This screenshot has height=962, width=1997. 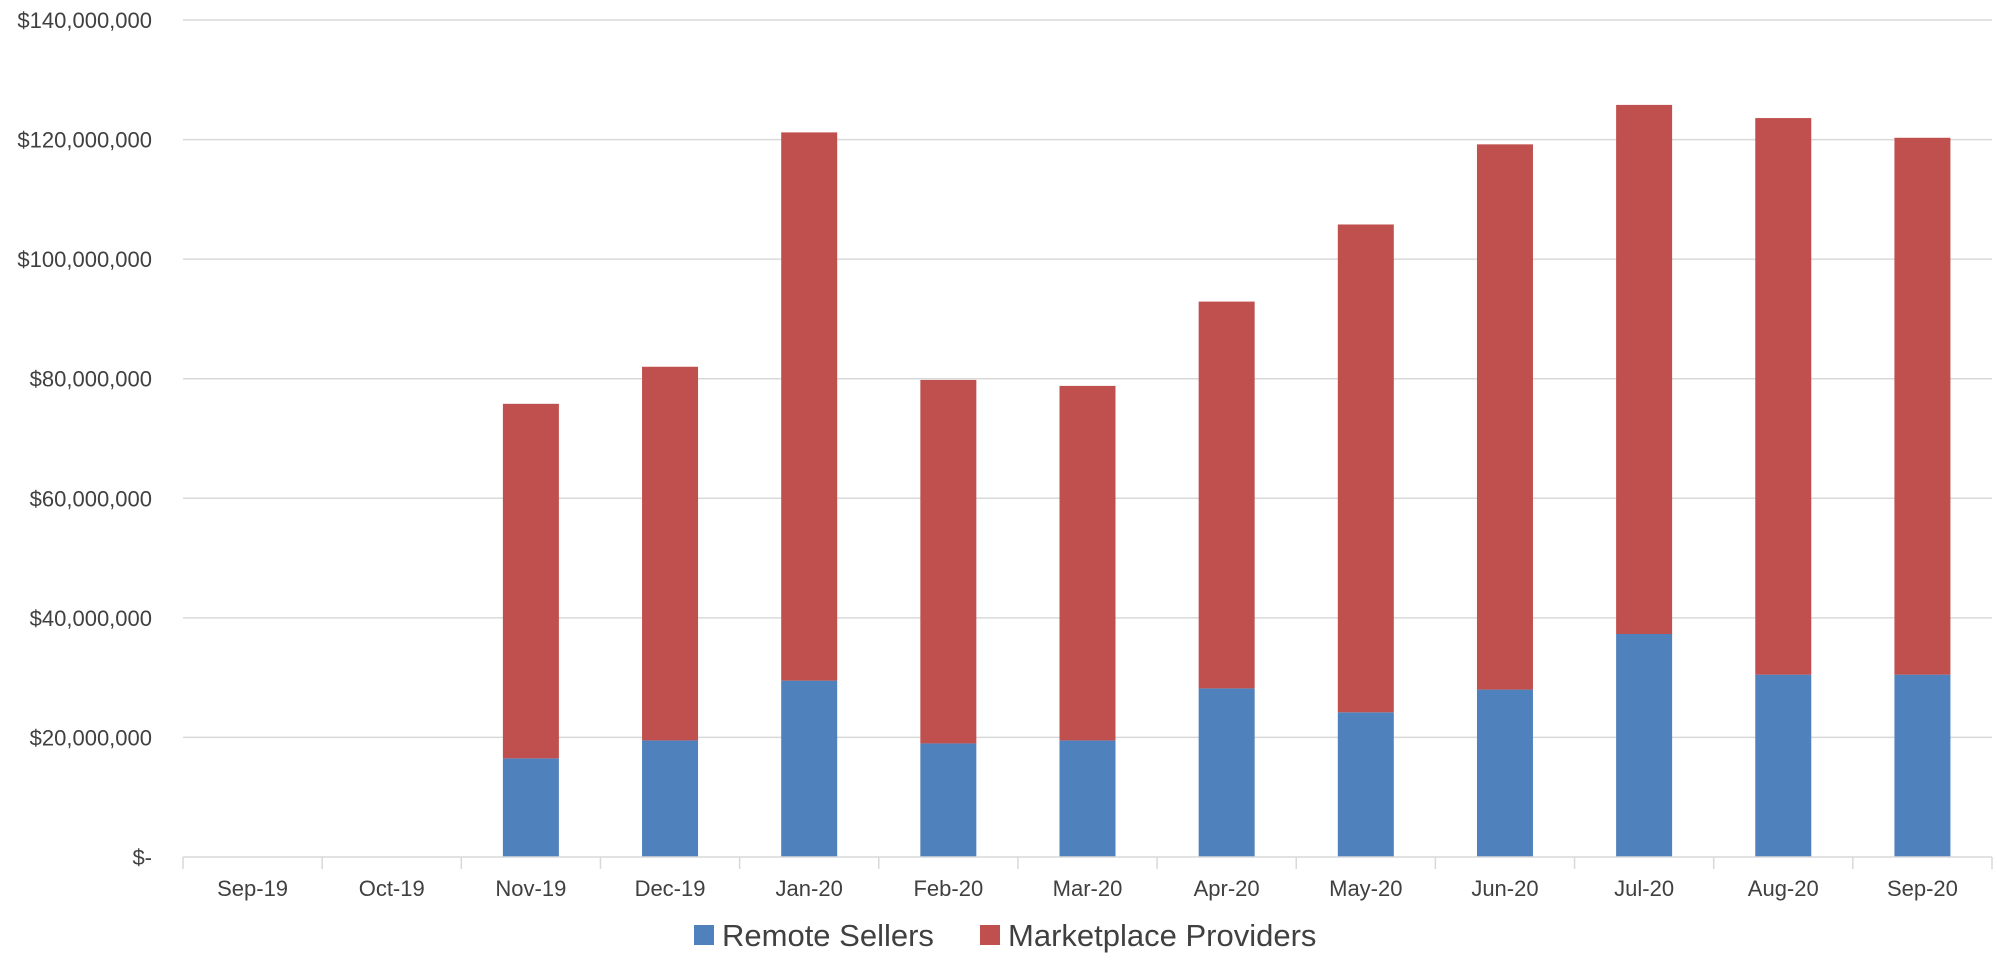 What do you see at coordinates (392, 888) in the screenshot?
I see `x-tick-label: Oct-19` at bounding box center [392, 888].